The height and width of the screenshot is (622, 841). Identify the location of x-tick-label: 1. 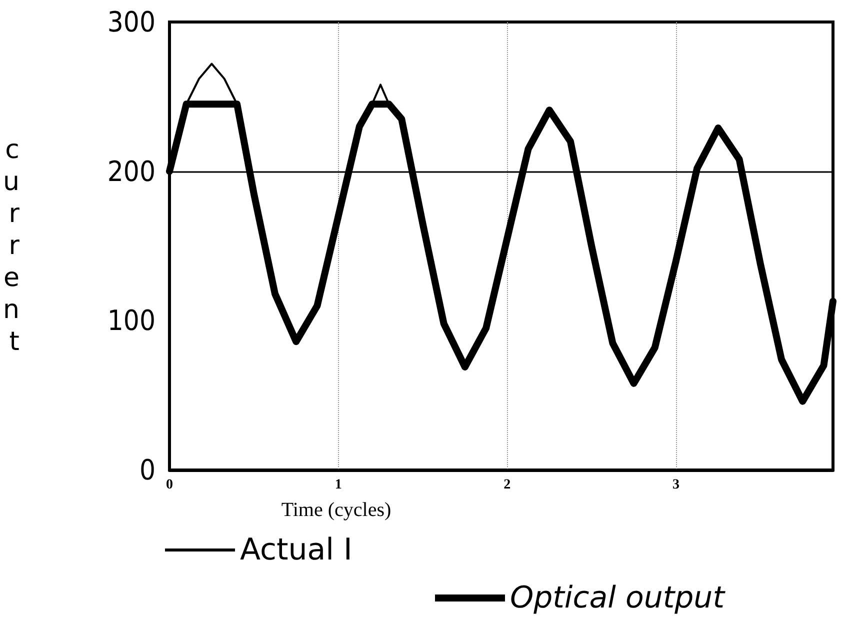
(338, 485).